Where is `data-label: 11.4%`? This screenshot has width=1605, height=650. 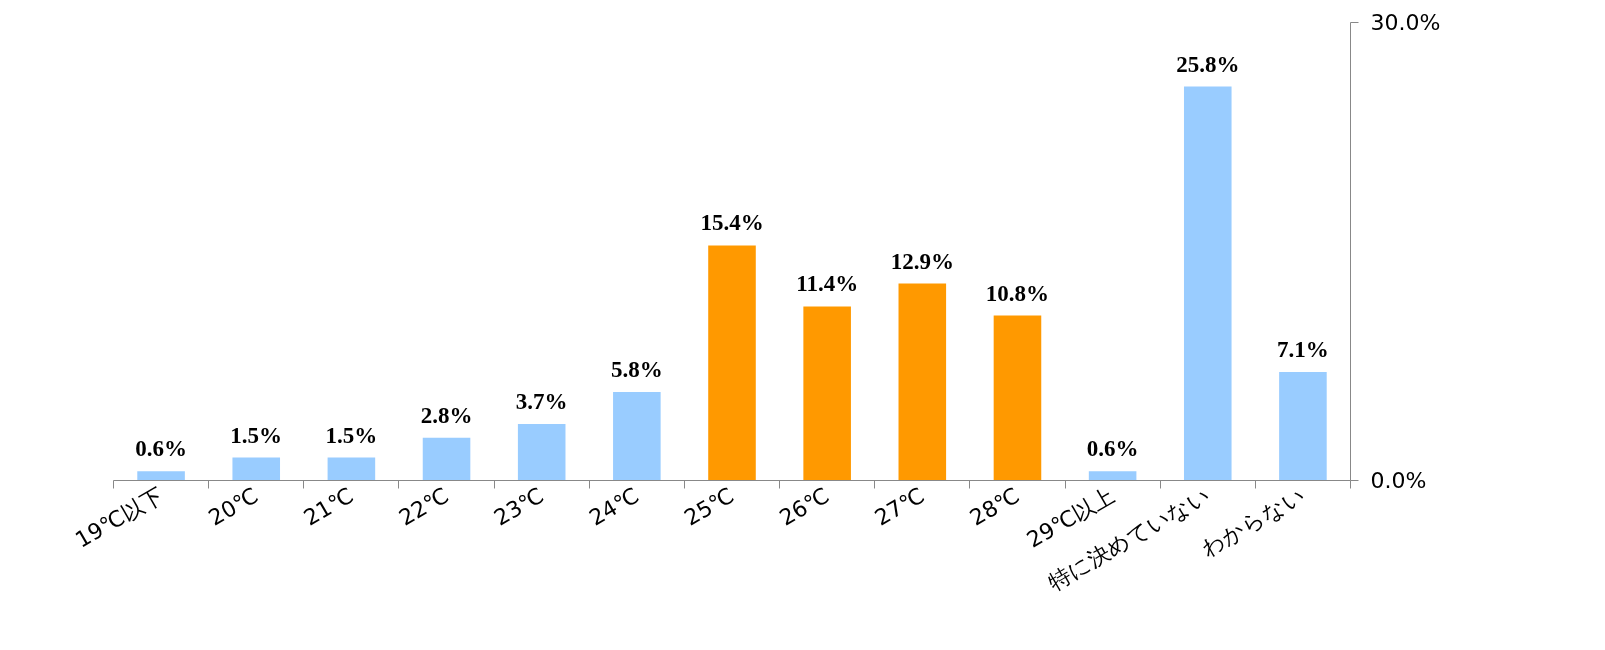 data-label: 11.4% is located at coordinates (827, 284).